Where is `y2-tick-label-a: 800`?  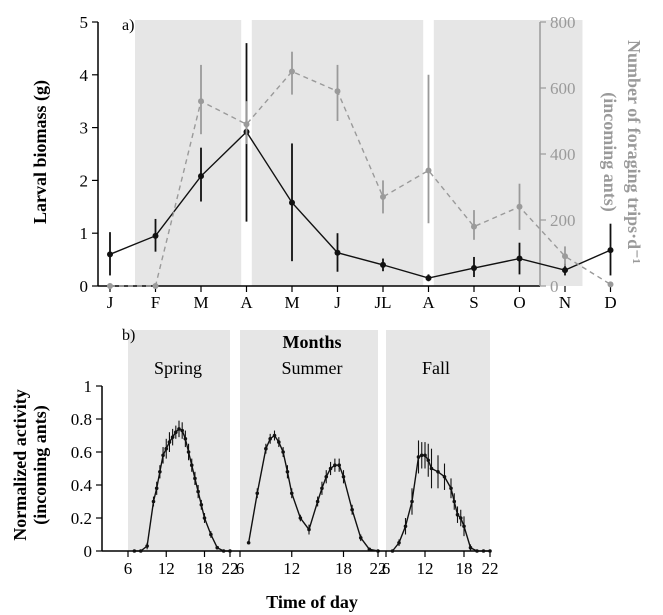 y2-tick-label-a: 800 is located at coordinates (563, 22).